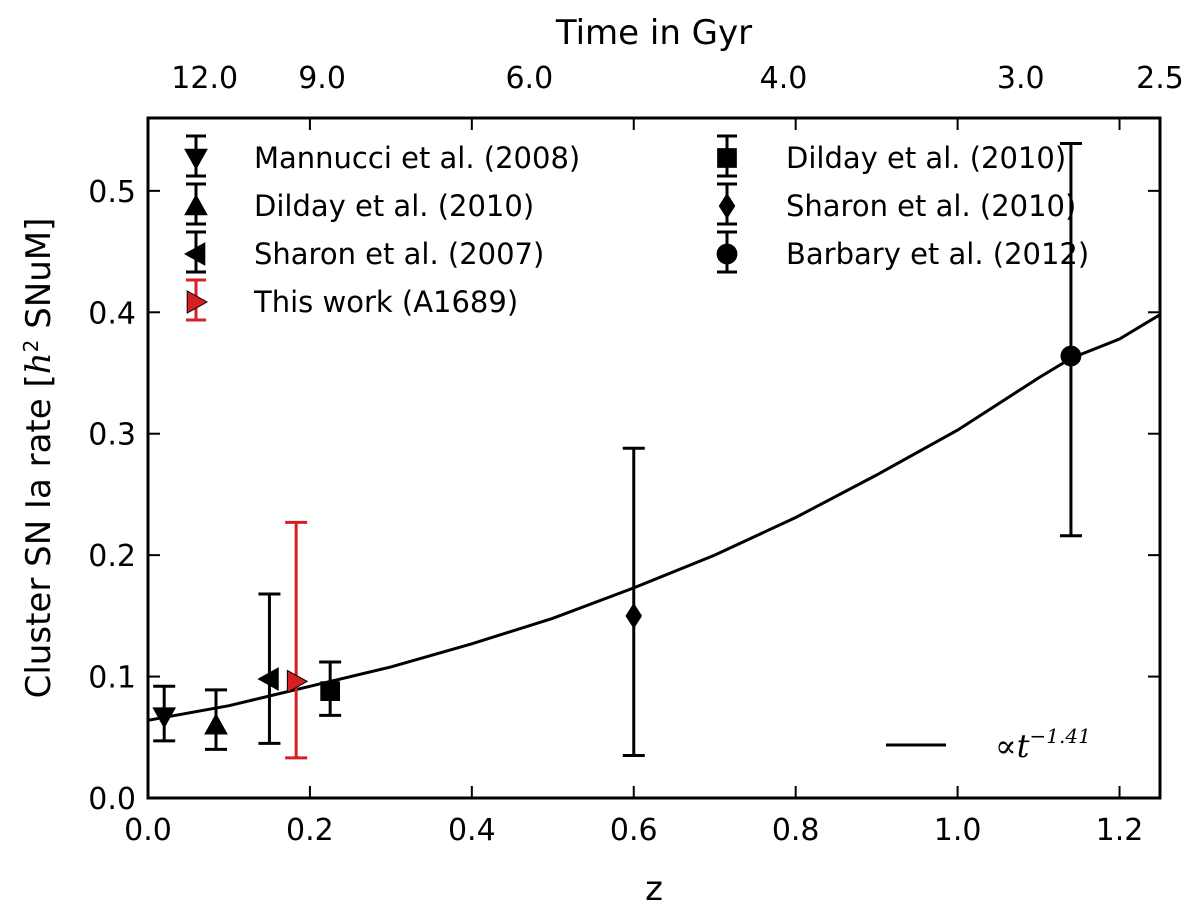 This screenshot has width=1200, height=913. What do you see at coordinates (784, 78) in the screenshot?
I see `top-tick-label: 4.0` at bounding box center [784, 78].